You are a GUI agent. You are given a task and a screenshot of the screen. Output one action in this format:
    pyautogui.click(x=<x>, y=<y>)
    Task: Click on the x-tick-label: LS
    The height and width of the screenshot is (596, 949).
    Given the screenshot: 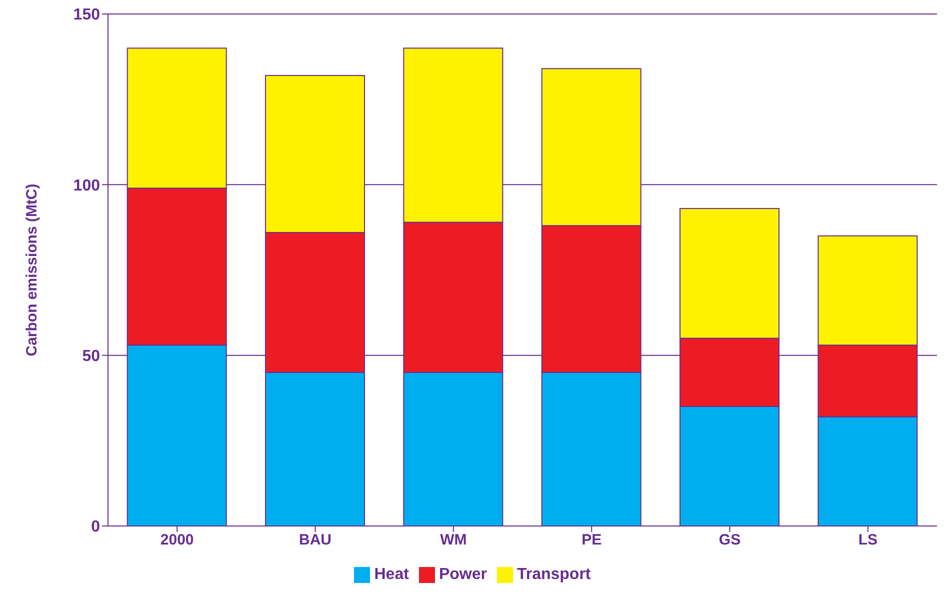 What is the action you would take?
    pyautogui.click(x=868, y=540)
    